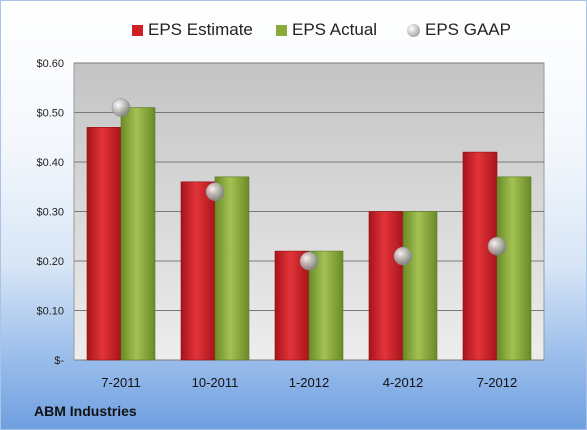 This screenshot has height=430, width=587. What do you see at coordinates (137, 30) in the screenshot?
I see `legend-swatch-estimate` at bounding box center [137, 30].